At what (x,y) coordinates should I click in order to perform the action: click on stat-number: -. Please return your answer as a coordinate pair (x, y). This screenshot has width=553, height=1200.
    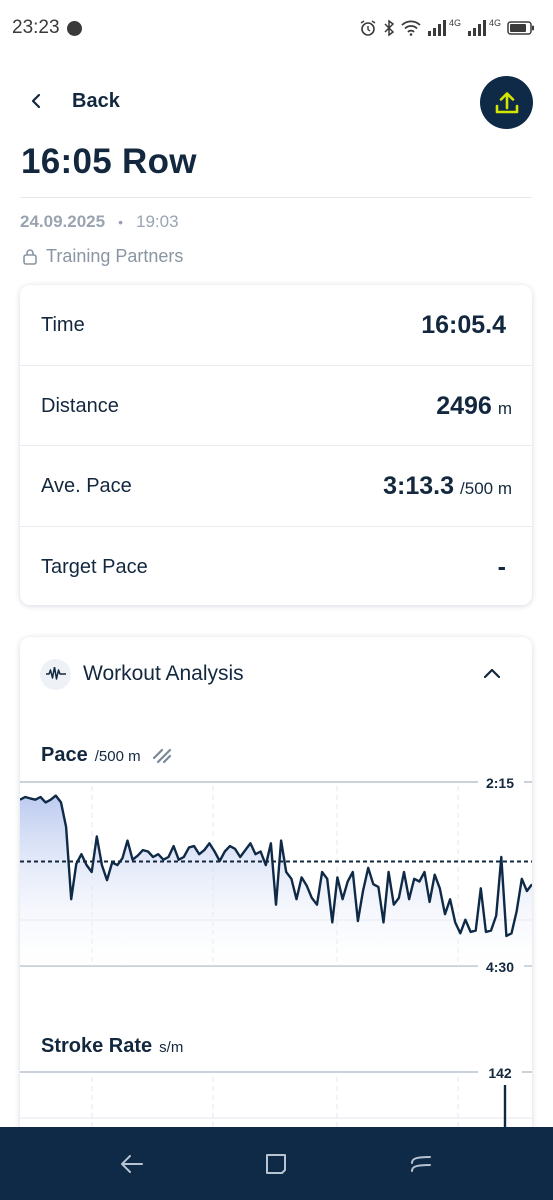
    Looking at the image, I should click on (501, 566).